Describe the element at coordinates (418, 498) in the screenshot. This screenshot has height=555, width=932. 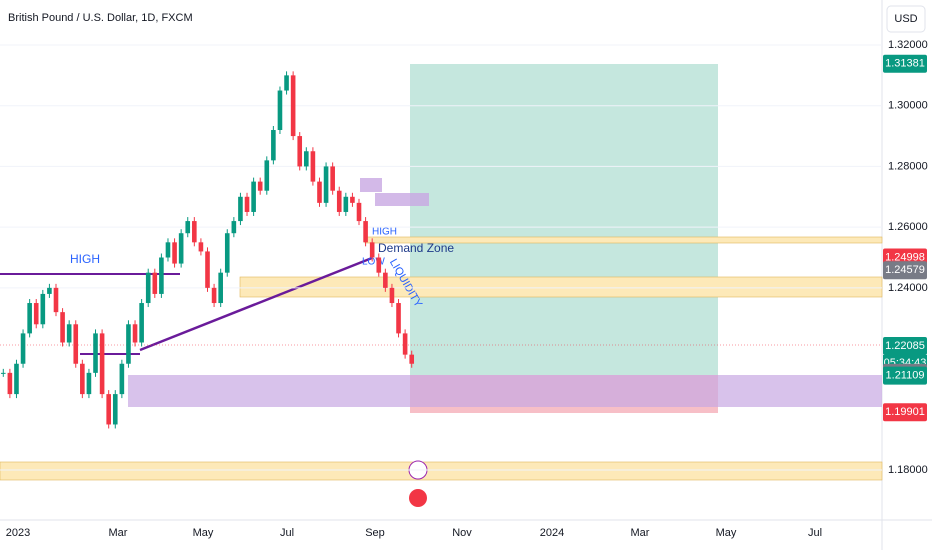
I see `event-icon` at that location.